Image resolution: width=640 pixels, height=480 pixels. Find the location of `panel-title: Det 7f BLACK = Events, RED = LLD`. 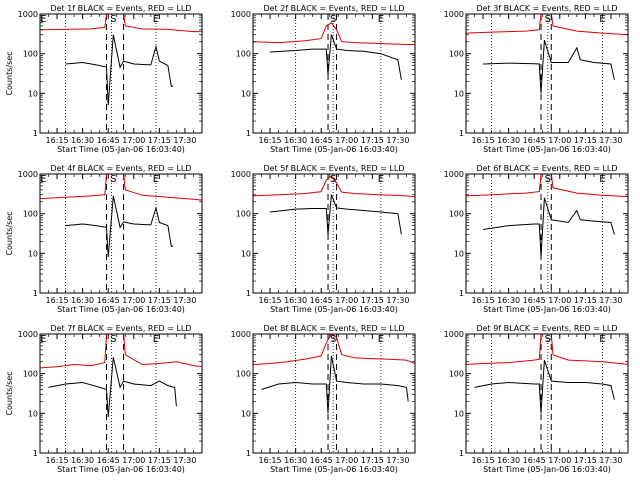

panel-title: Det 7f BLACK = Events, RED = LLD is located at coordinates (120, 328).